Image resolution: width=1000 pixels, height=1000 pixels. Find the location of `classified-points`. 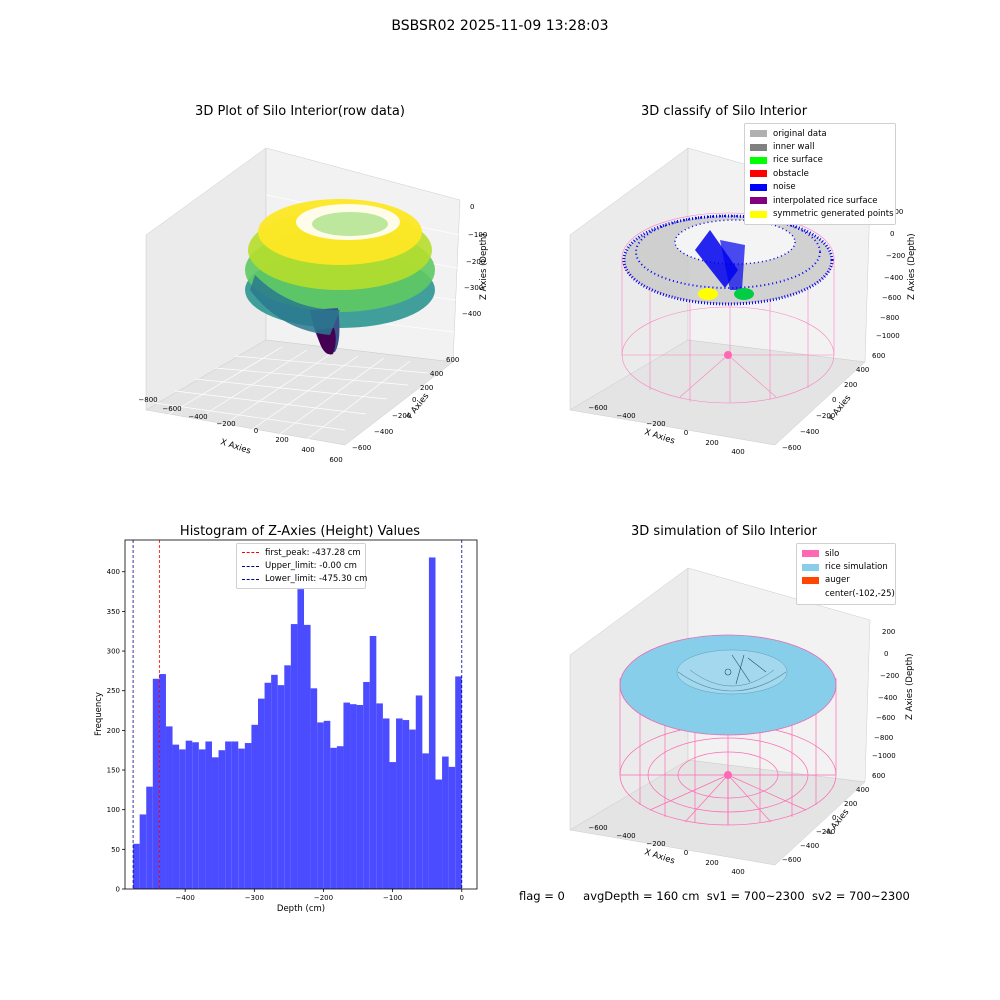

classified-points is located at coordinates (728, 260).